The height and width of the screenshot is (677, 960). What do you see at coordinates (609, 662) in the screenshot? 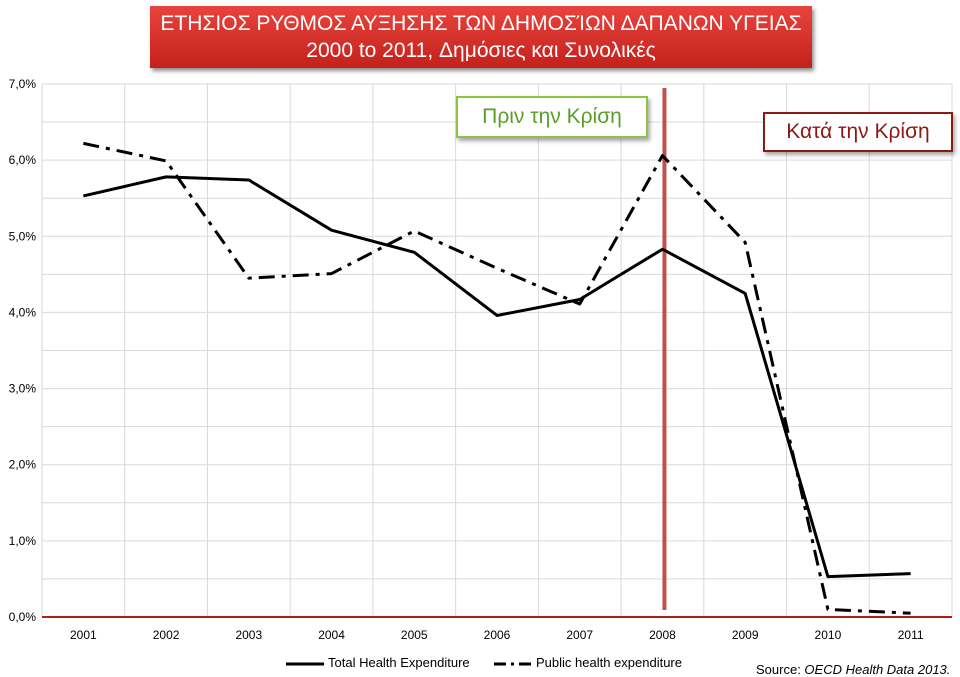
I see `legend-public-label: Public health expenditure` at bounding box center [609, 662].